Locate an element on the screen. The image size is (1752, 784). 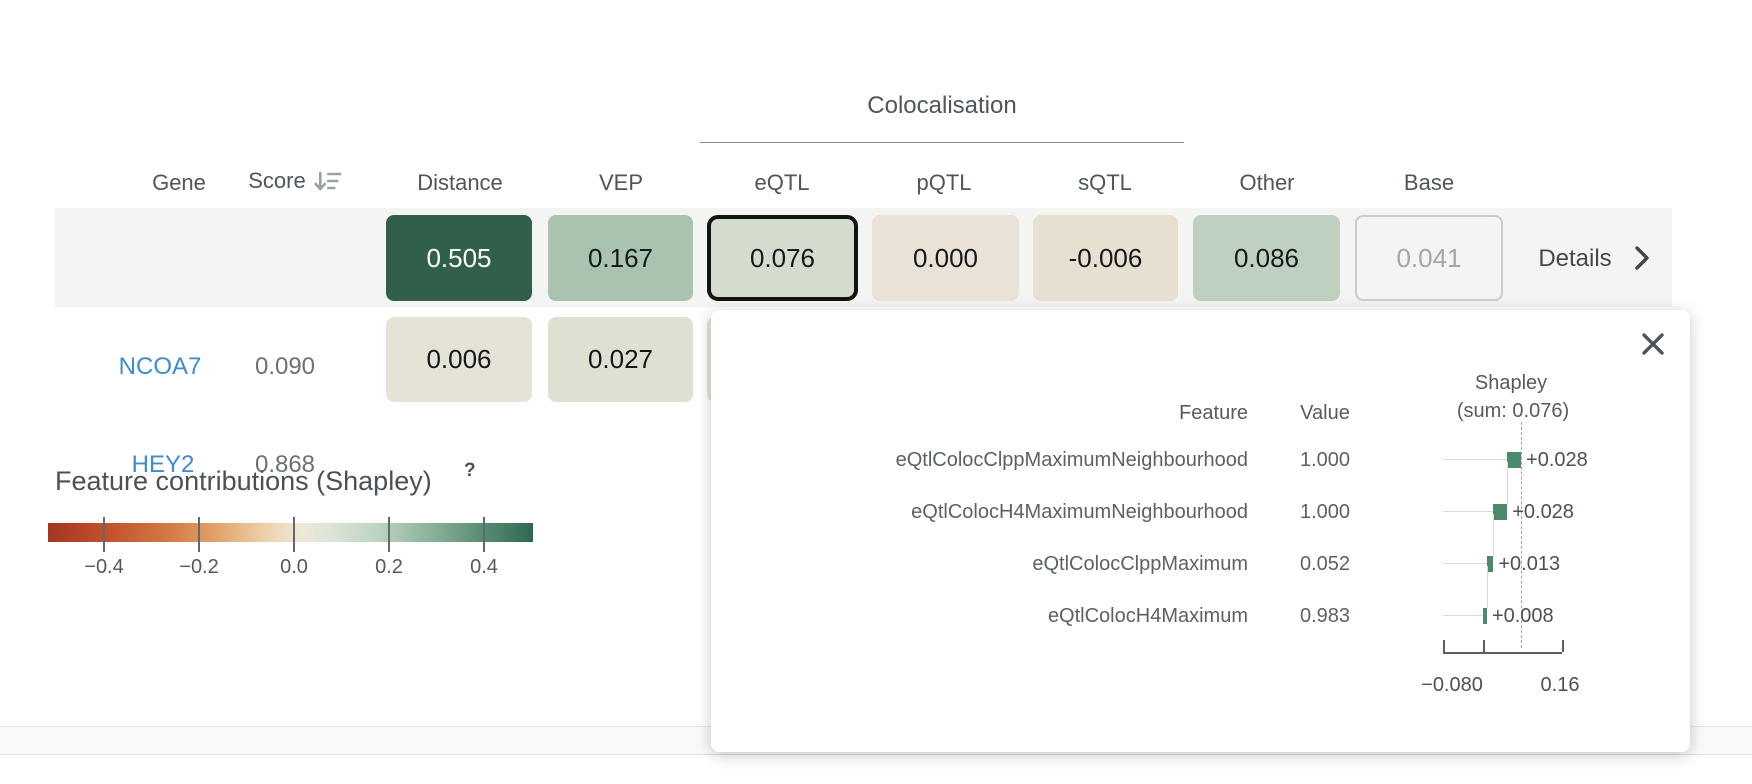
popup-shapley-header-line1: Shapley is located at coordinates (1511, 383).